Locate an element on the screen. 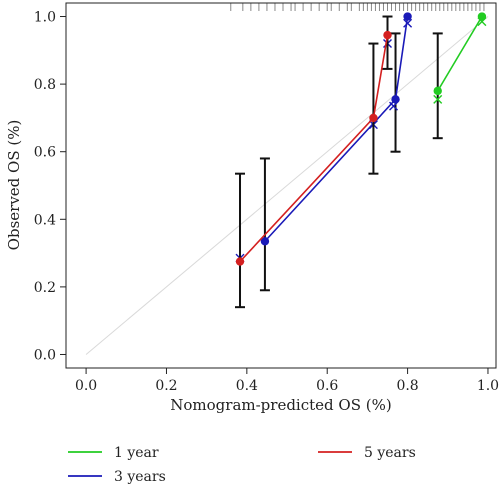 The image size is (500, 488). legend-item-1-year: 1 year is located at coordinates (113, 453).